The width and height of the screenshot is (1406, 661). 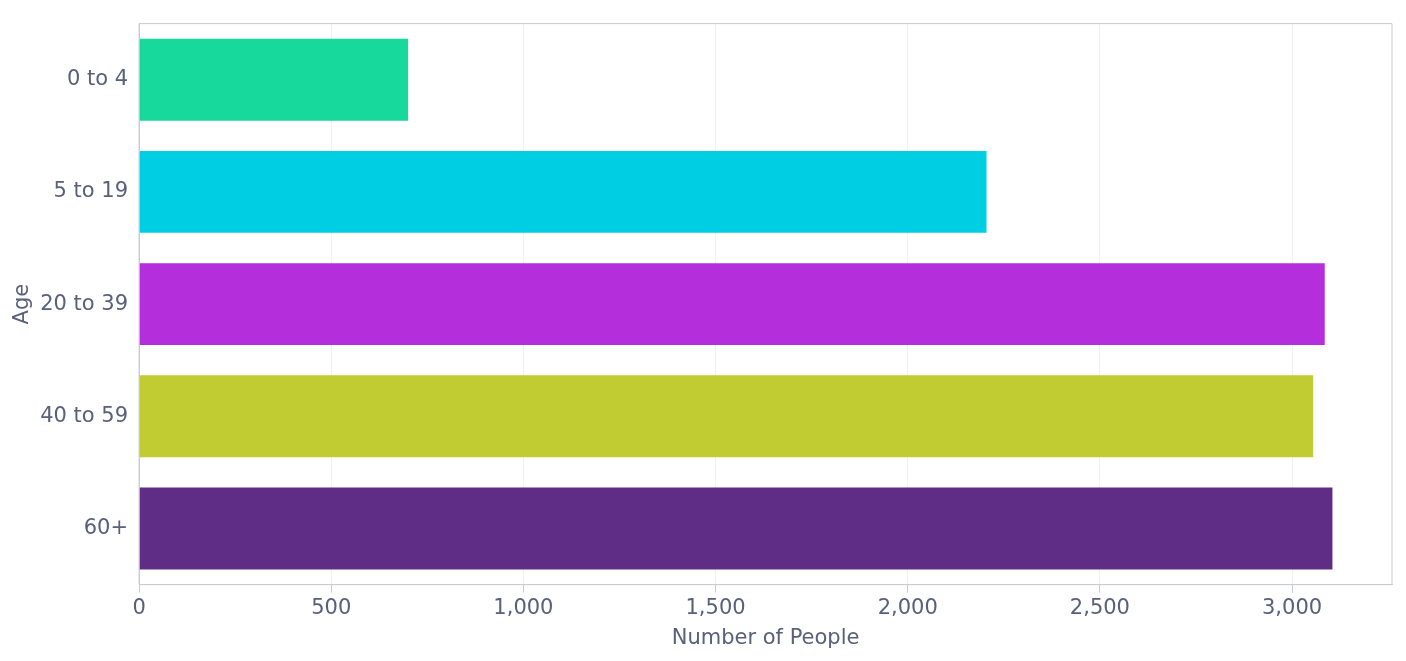 What do you see at coordinates (1292, 606) in the screenshot?
I see `x-tick-label: 3,000` at bounding box center [1292, 606].